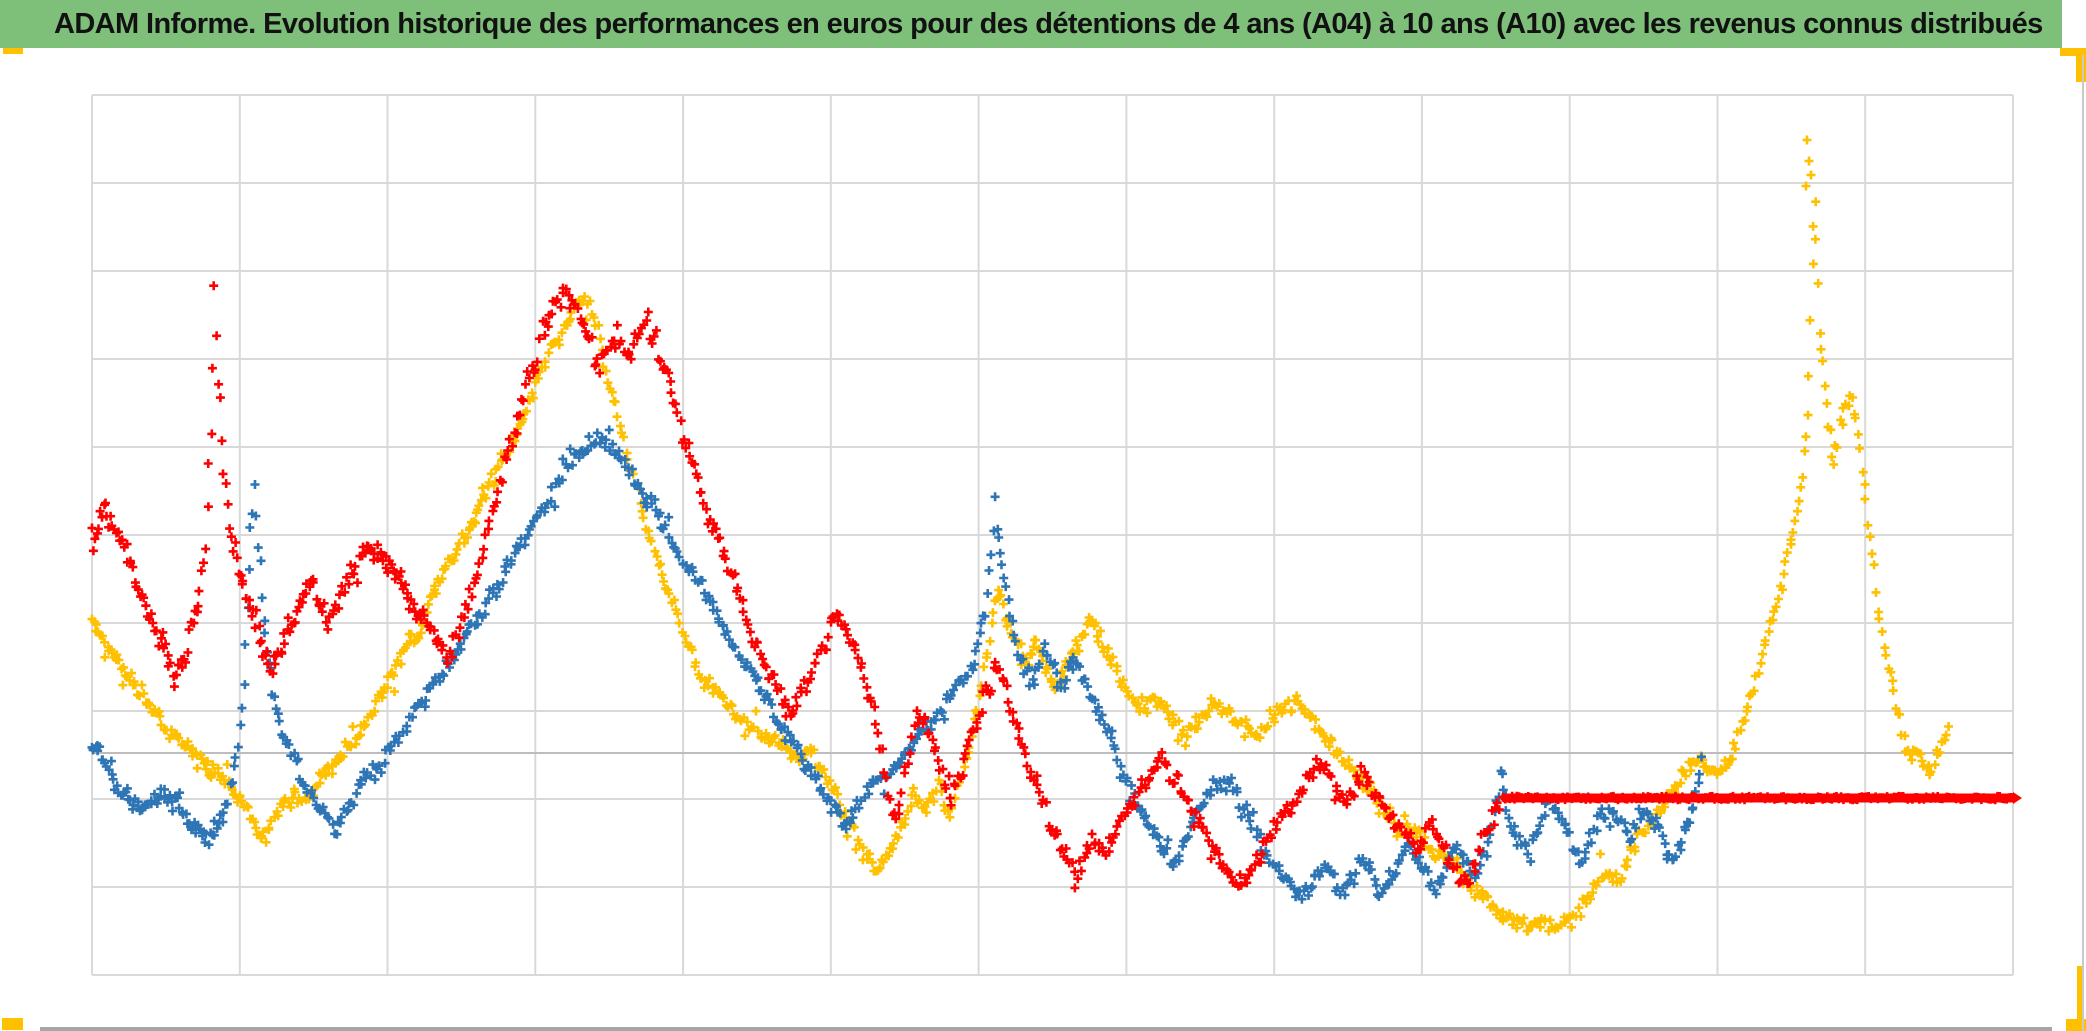 This screenshot has height=1031, width=2086. What do you see at coordinates (2081, 65) in the screenshot?
I see `corner-mark-top-right-vertical-icon` at bounding box center [2081, 65].